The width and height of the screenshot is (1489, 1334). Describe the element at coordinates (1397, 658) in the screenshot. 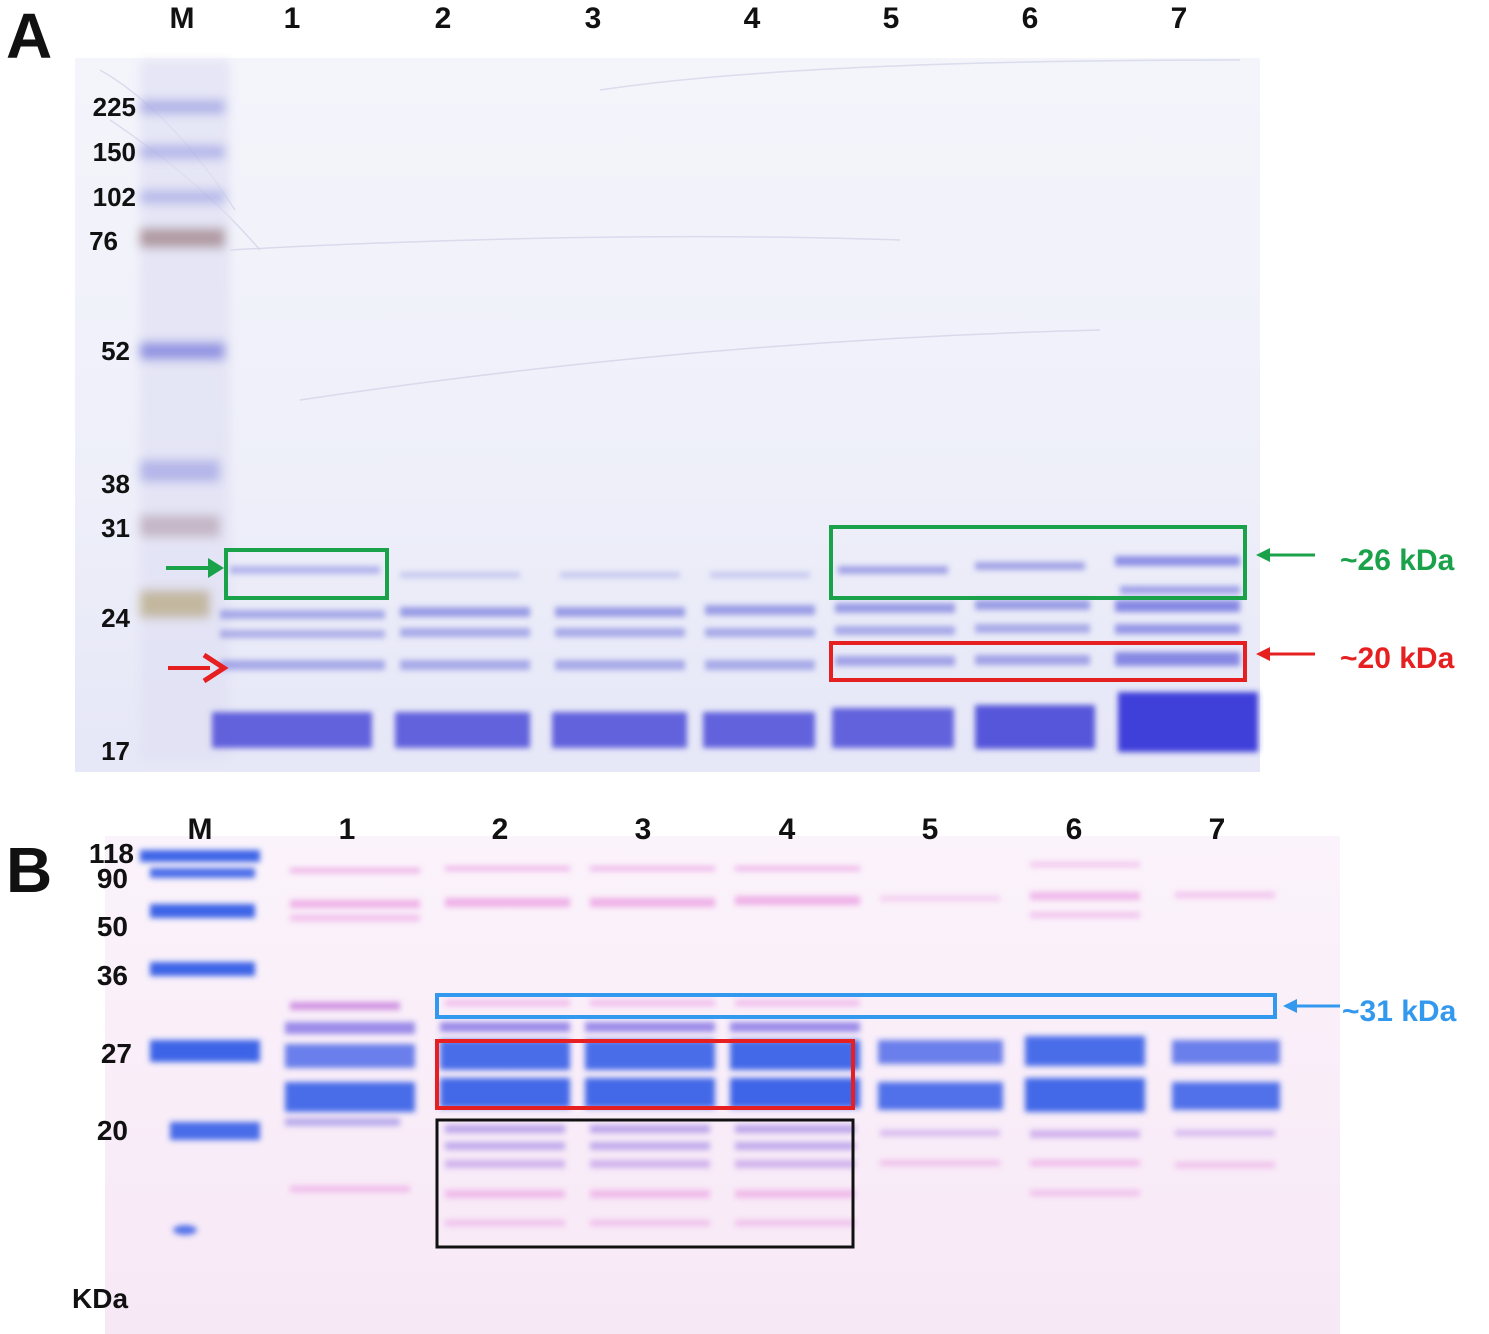

I see `annotation-20kda: ~20 kDa` at that location.